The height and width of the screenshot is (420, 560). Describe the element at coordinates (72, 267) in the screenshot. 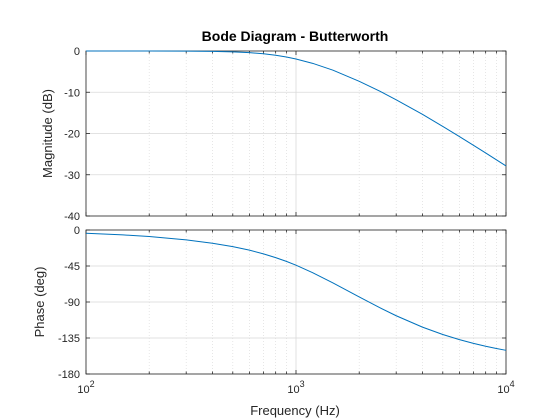

I see `phase-y-tick-label: -45` at that location.